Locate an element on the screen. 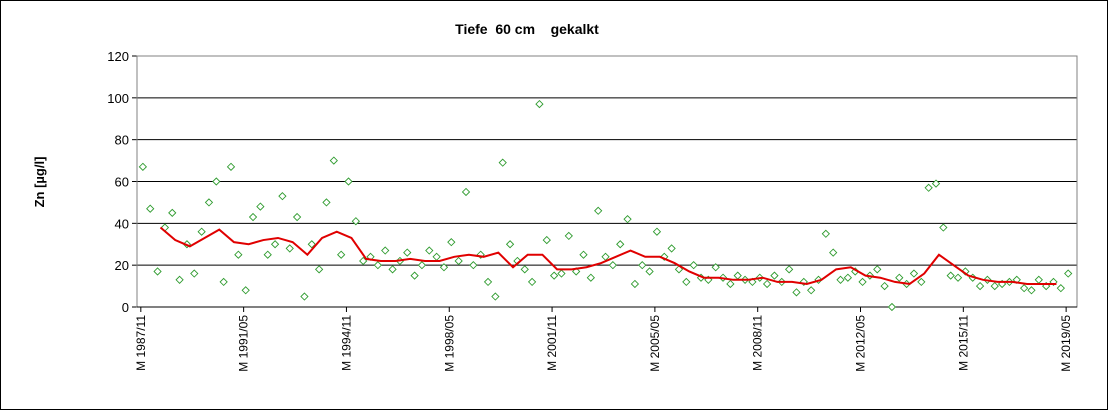 This screenshot has width=1108, height=410. x-tick-label: M 2012/05 is located at coordinates (861, 343).